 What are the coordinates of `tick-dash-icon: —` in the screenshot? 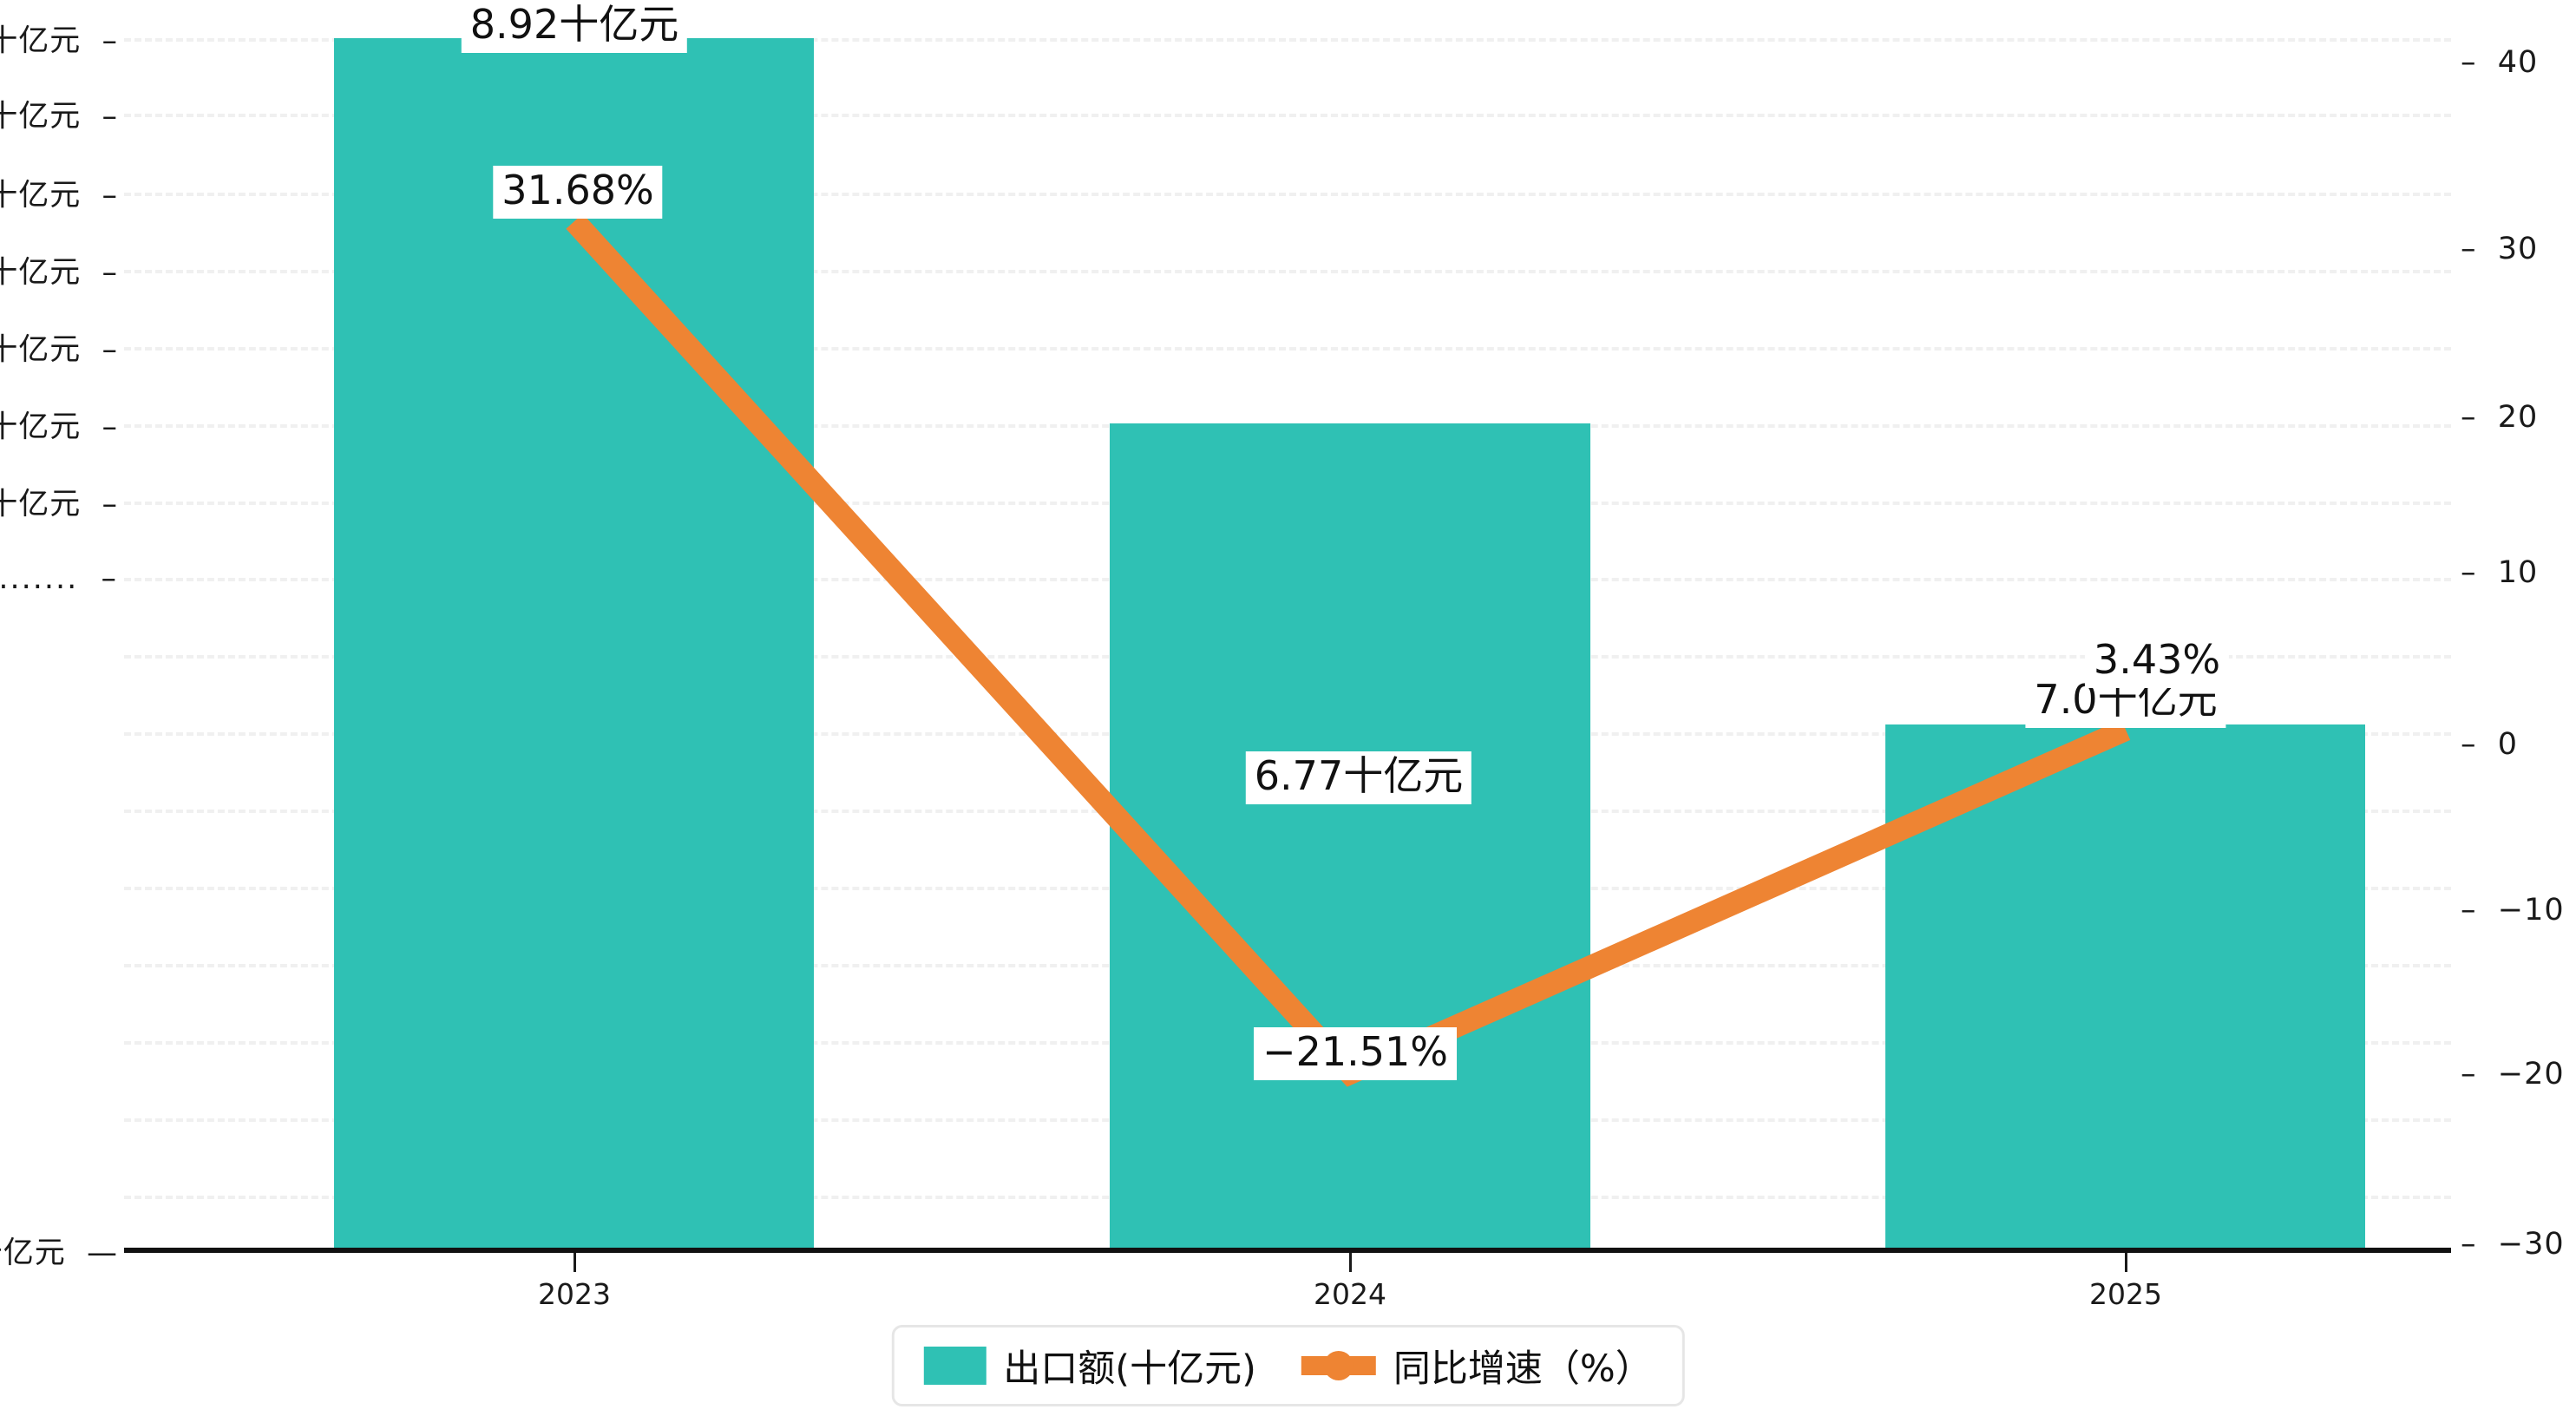 It's located at (96, 1254).